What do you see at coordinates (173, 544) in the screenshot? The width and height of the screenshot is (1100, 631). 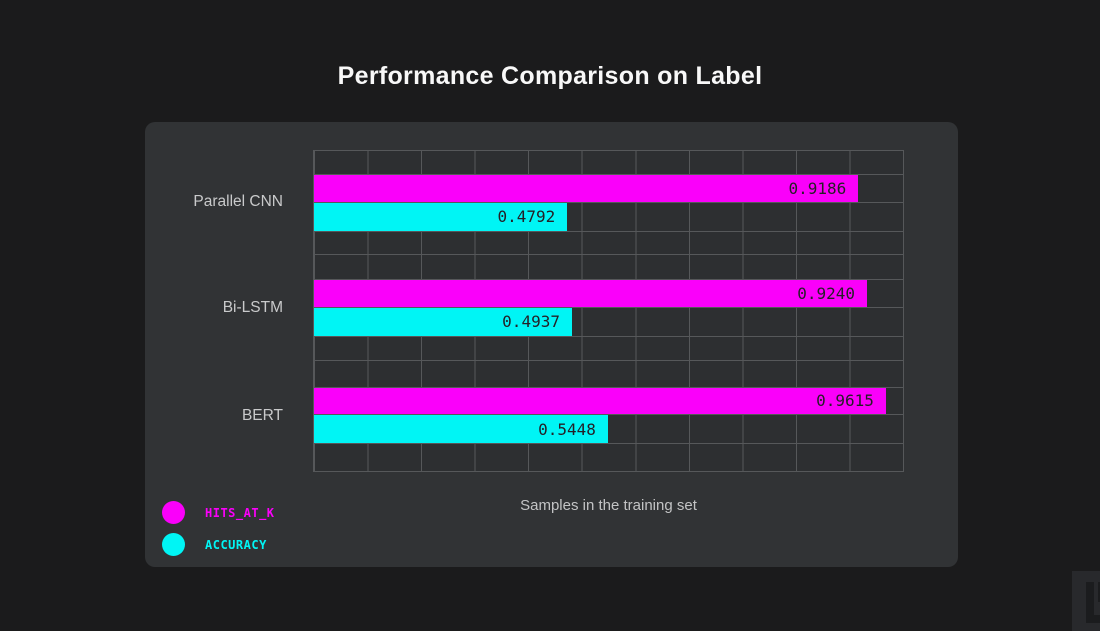 I see `legend-dot-accuracy-icon` at bounding box center [173, 544].